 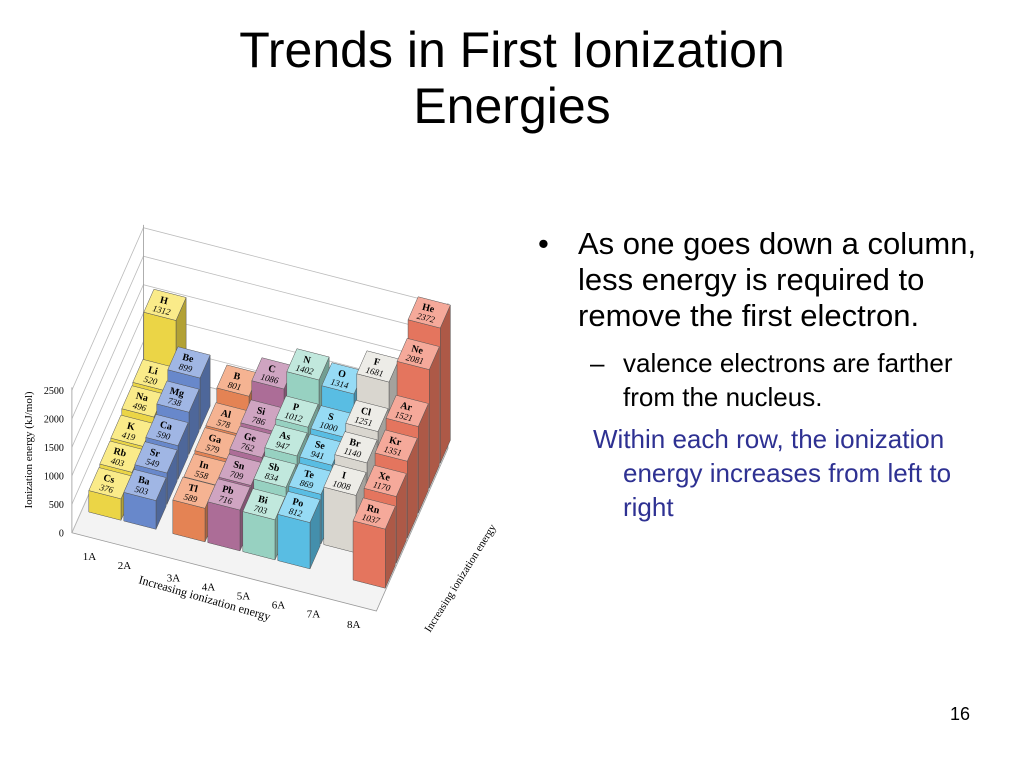 What do you see at coordinates (512, 106) in the screenshot?
I see `slide-title-line-2: Energies` at bounding box center [512, 106].